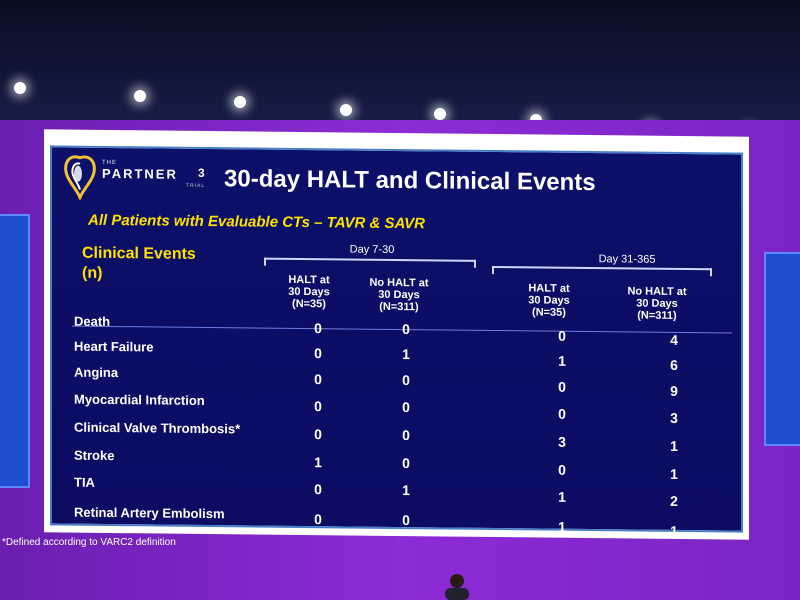  What do you see at coordinates (457, 587) in the screenshot?
I see `presenter-silhouette` at bounding box center [457, 587].